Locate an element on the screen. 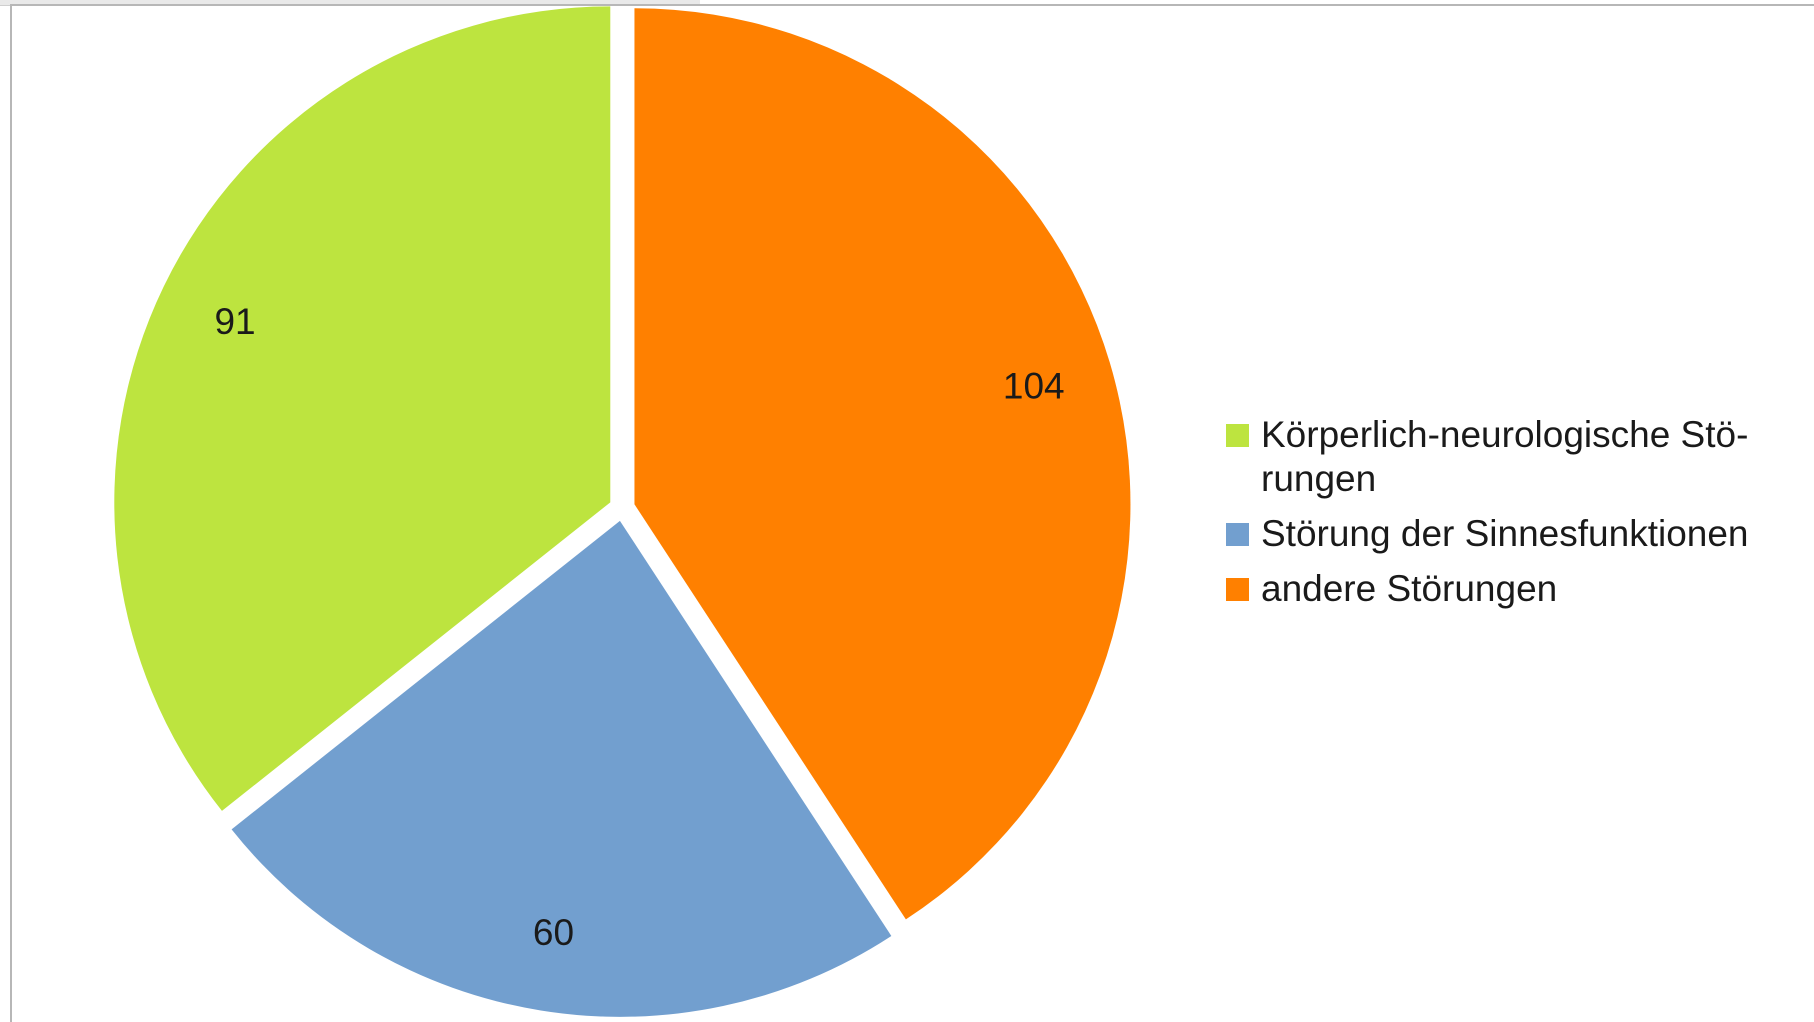 The image size is (1814, 1022). legend-item-sinnesfunktionen: Störung der Sinnesfunktionen is located at coordinates (1516, 534).